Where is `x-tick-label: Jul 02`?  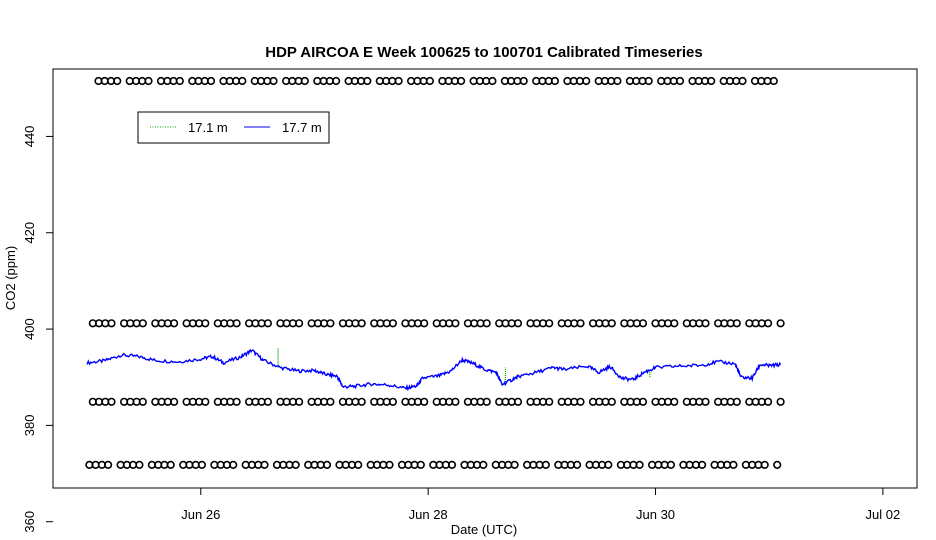 x-tick-label: Jul 02 is located at coordinates (883, 514).